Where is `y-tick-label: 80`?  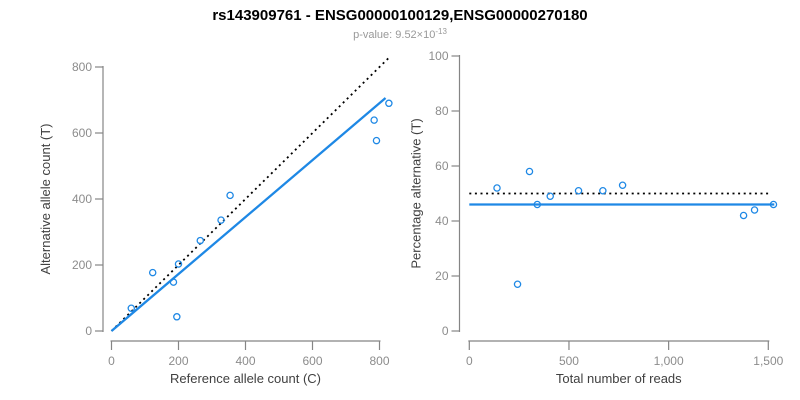 y-tick-label: 80 is located at coordinates (442, 111).